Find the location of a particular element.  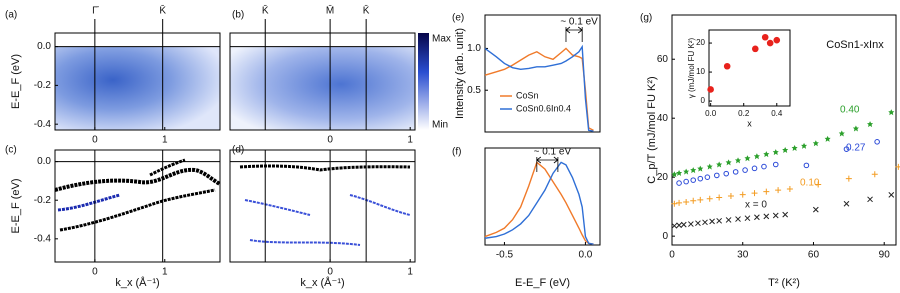

y-axis-label: Intensity (arb. unit) is located at coordinates (460, 73).